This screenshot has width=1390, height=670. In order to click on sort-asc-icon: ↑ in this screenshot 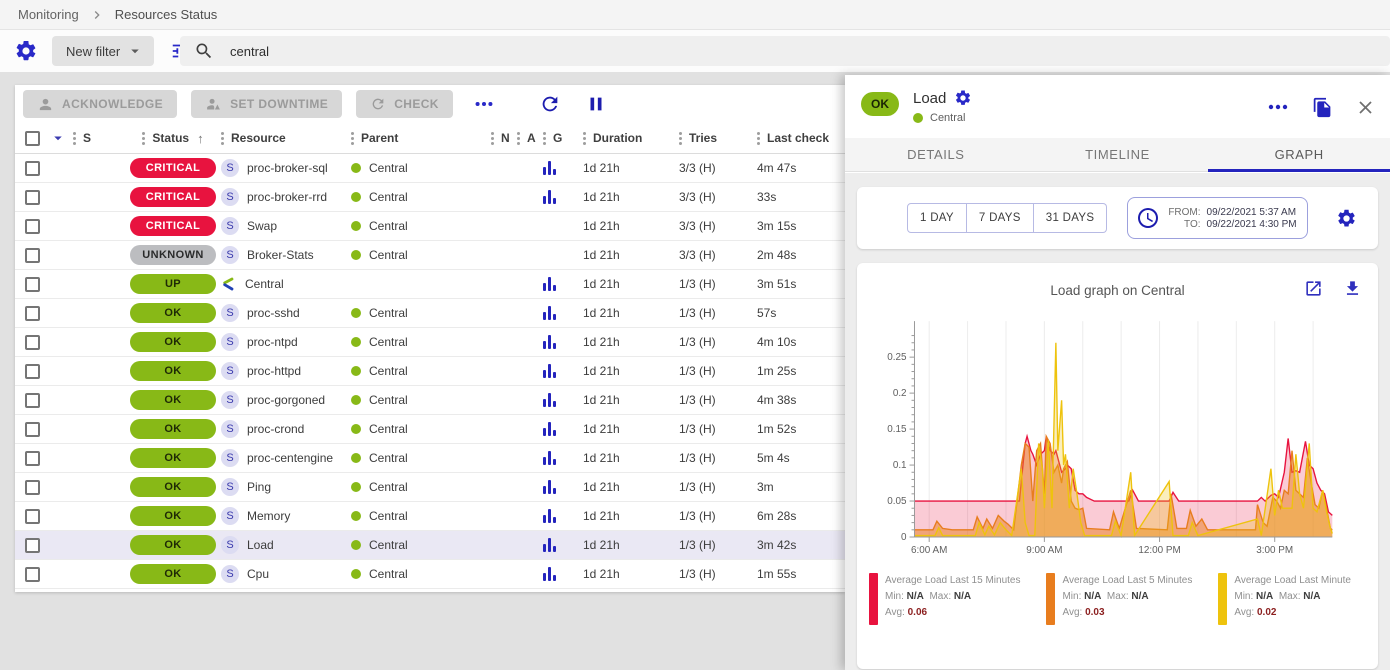, I will do `click(200, 138)`.